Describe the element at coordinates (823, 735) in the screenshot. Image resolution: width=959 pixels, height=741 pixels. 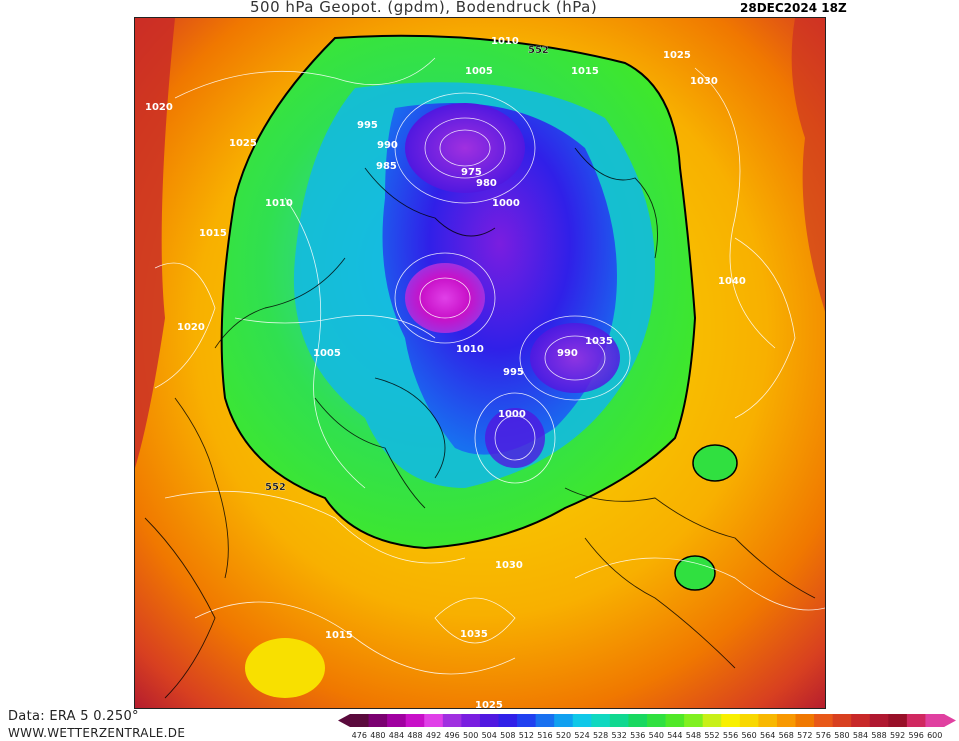
I see `legend-tick-label: 576` at that location.